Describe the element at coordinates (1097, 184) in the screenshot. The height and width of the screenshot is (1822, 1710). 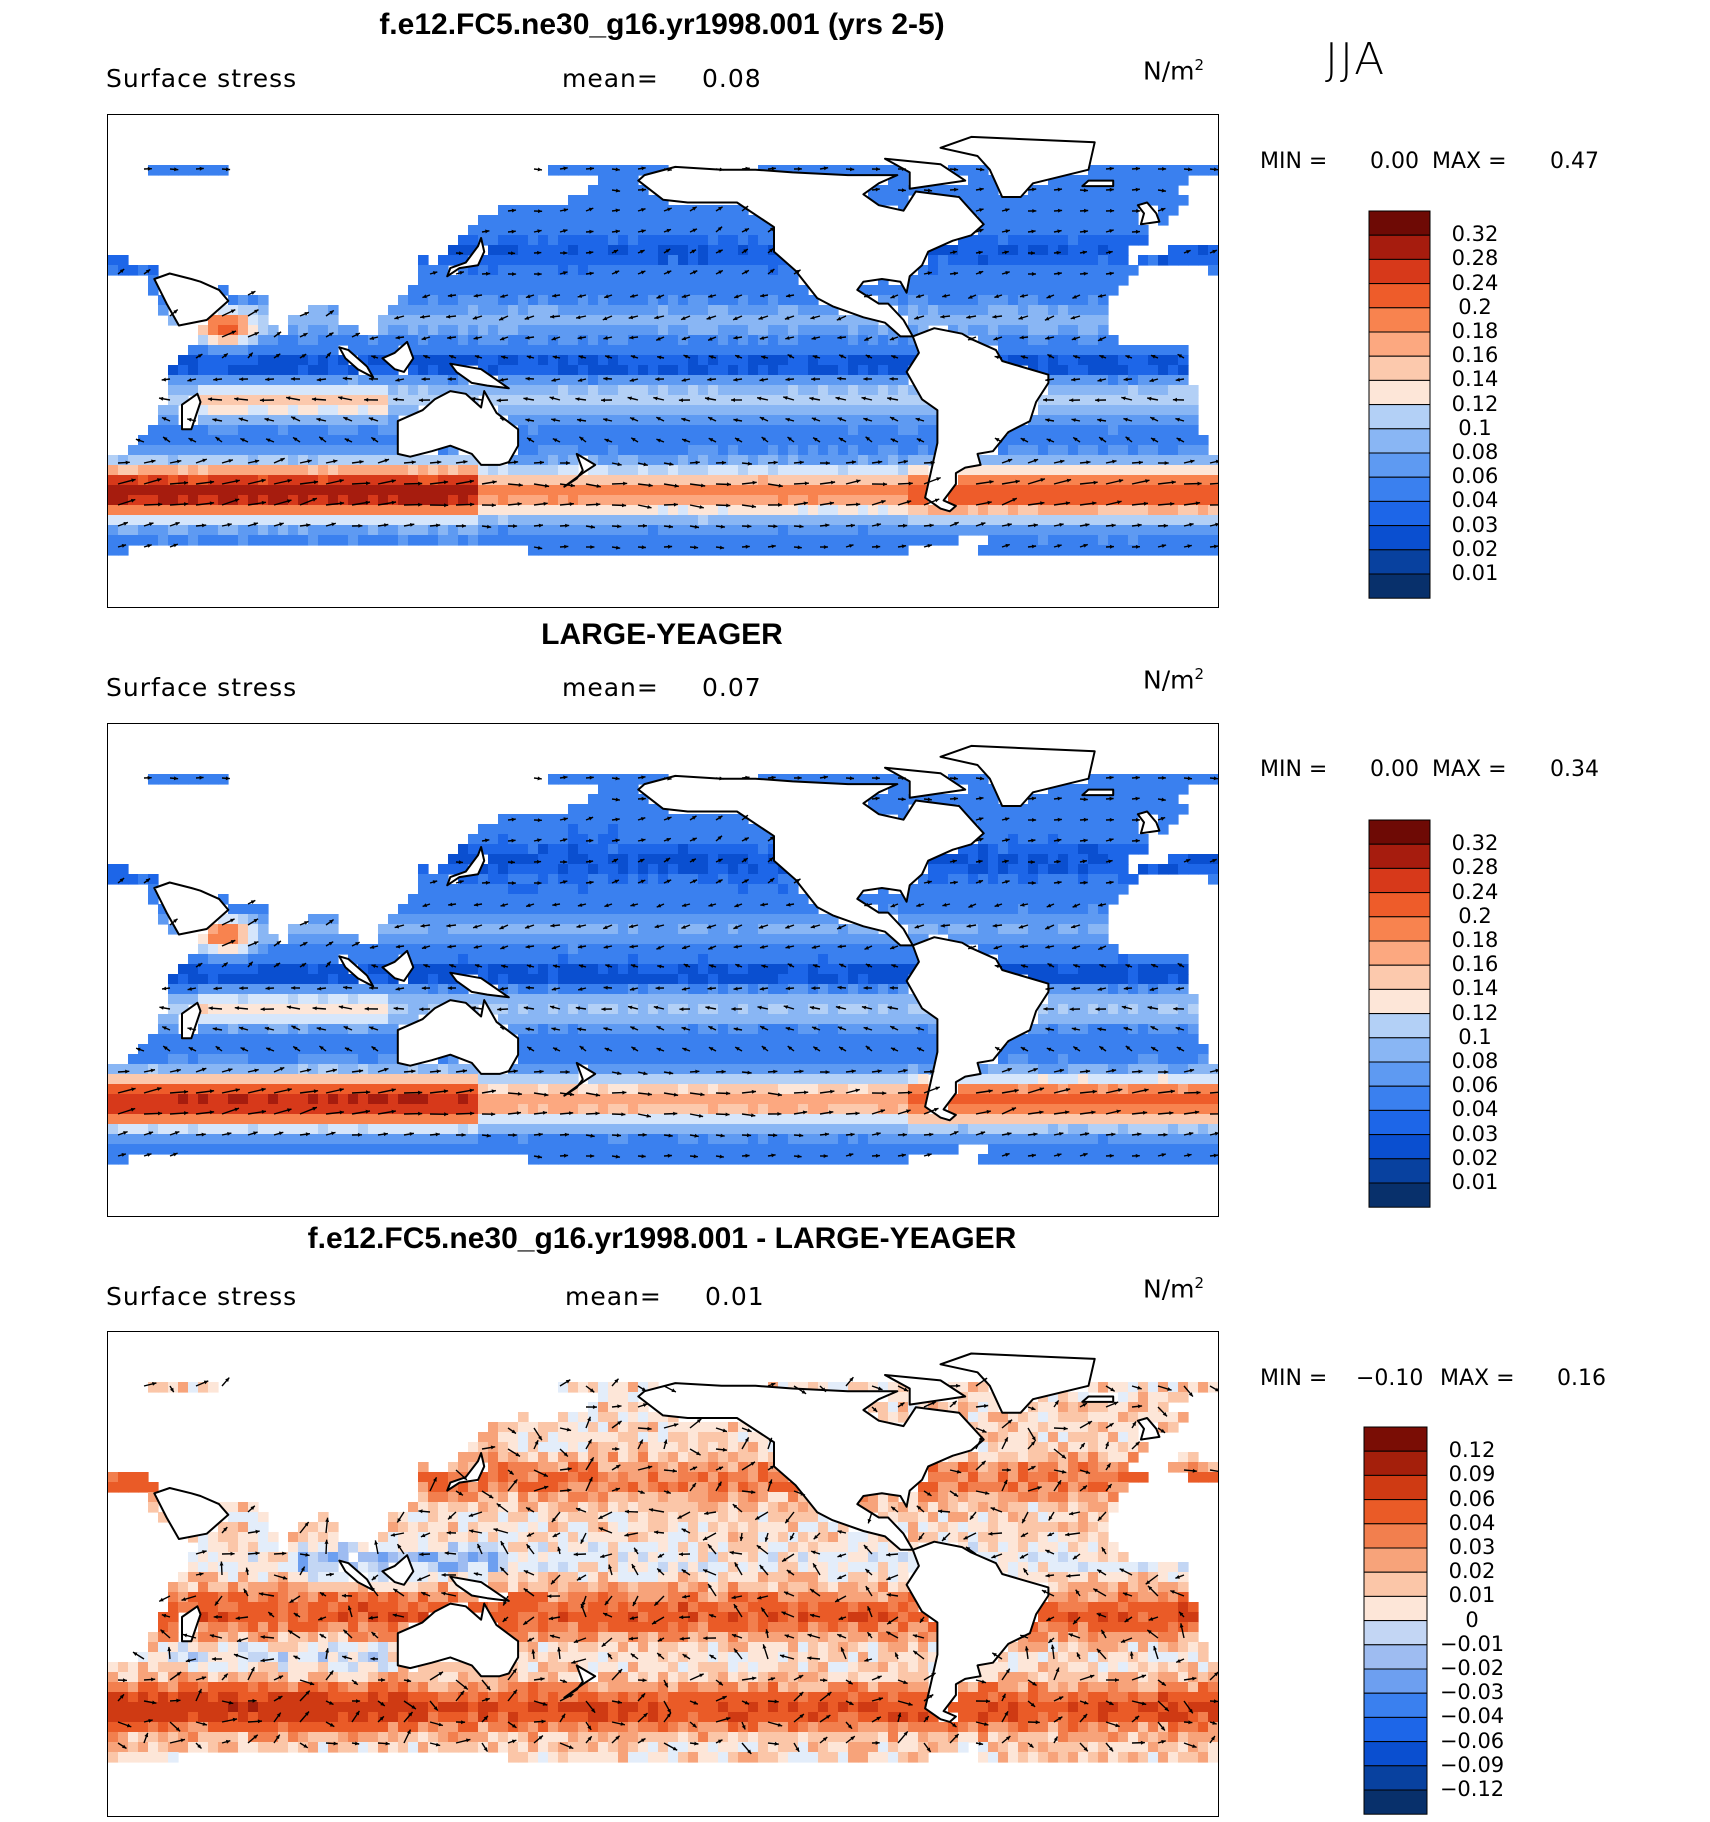
I see `landmass-iceland` at that location.